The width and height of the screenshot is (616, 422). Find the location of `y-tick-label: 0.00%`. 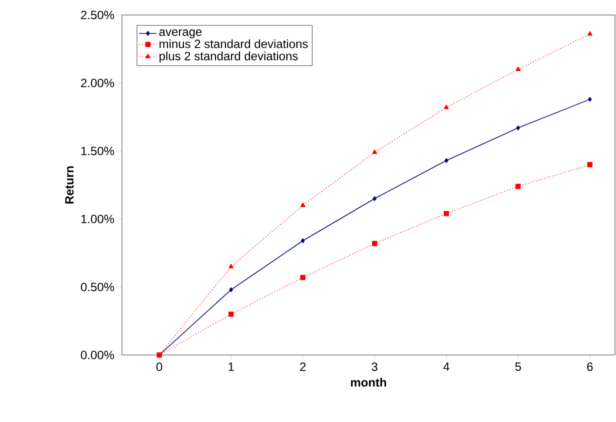

y-tick-label: 0.00% is located at coordinates (97, 355).